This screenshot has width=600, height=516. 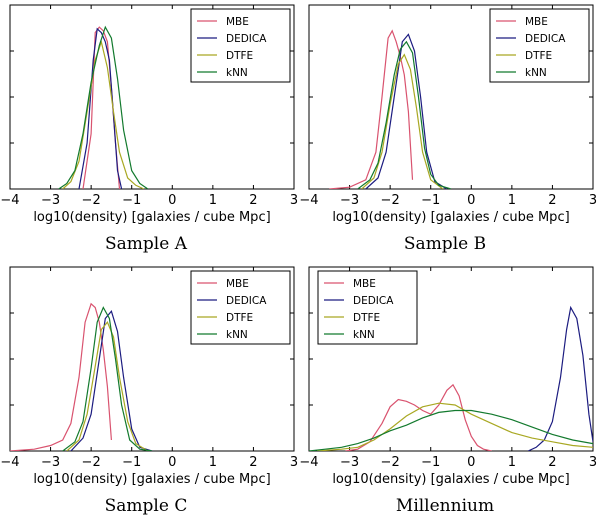 What do you see at coordinates (445, 506) in the screenshot?
I see `panel-caption: Millennium` at bounding box center [445, 506].